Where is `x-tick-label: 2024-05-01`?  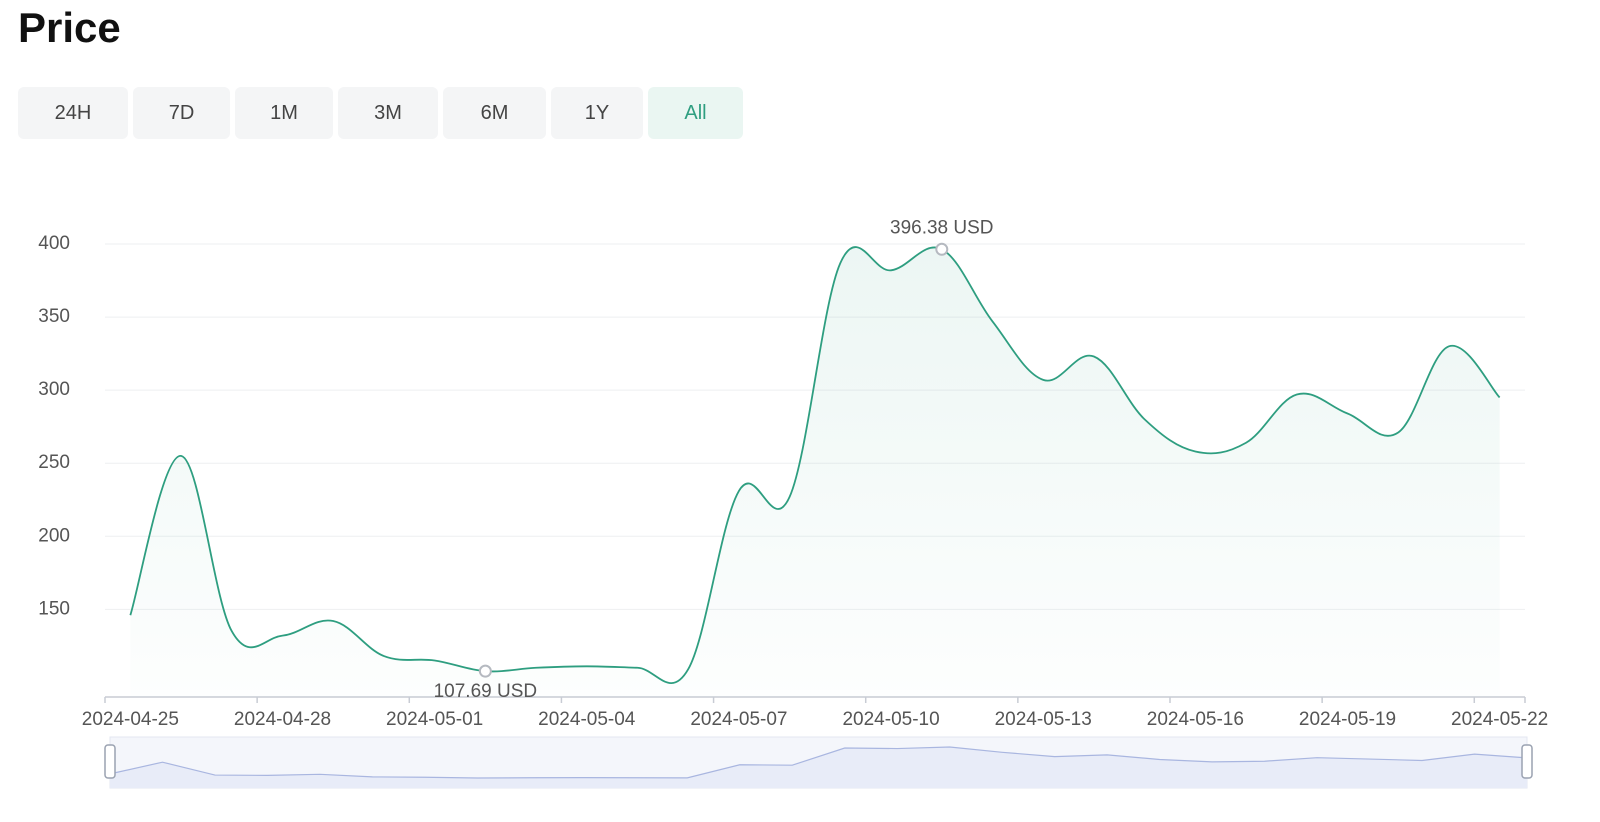
x-tick-label: 2024-05-01 is located at coordinates (434, 719).